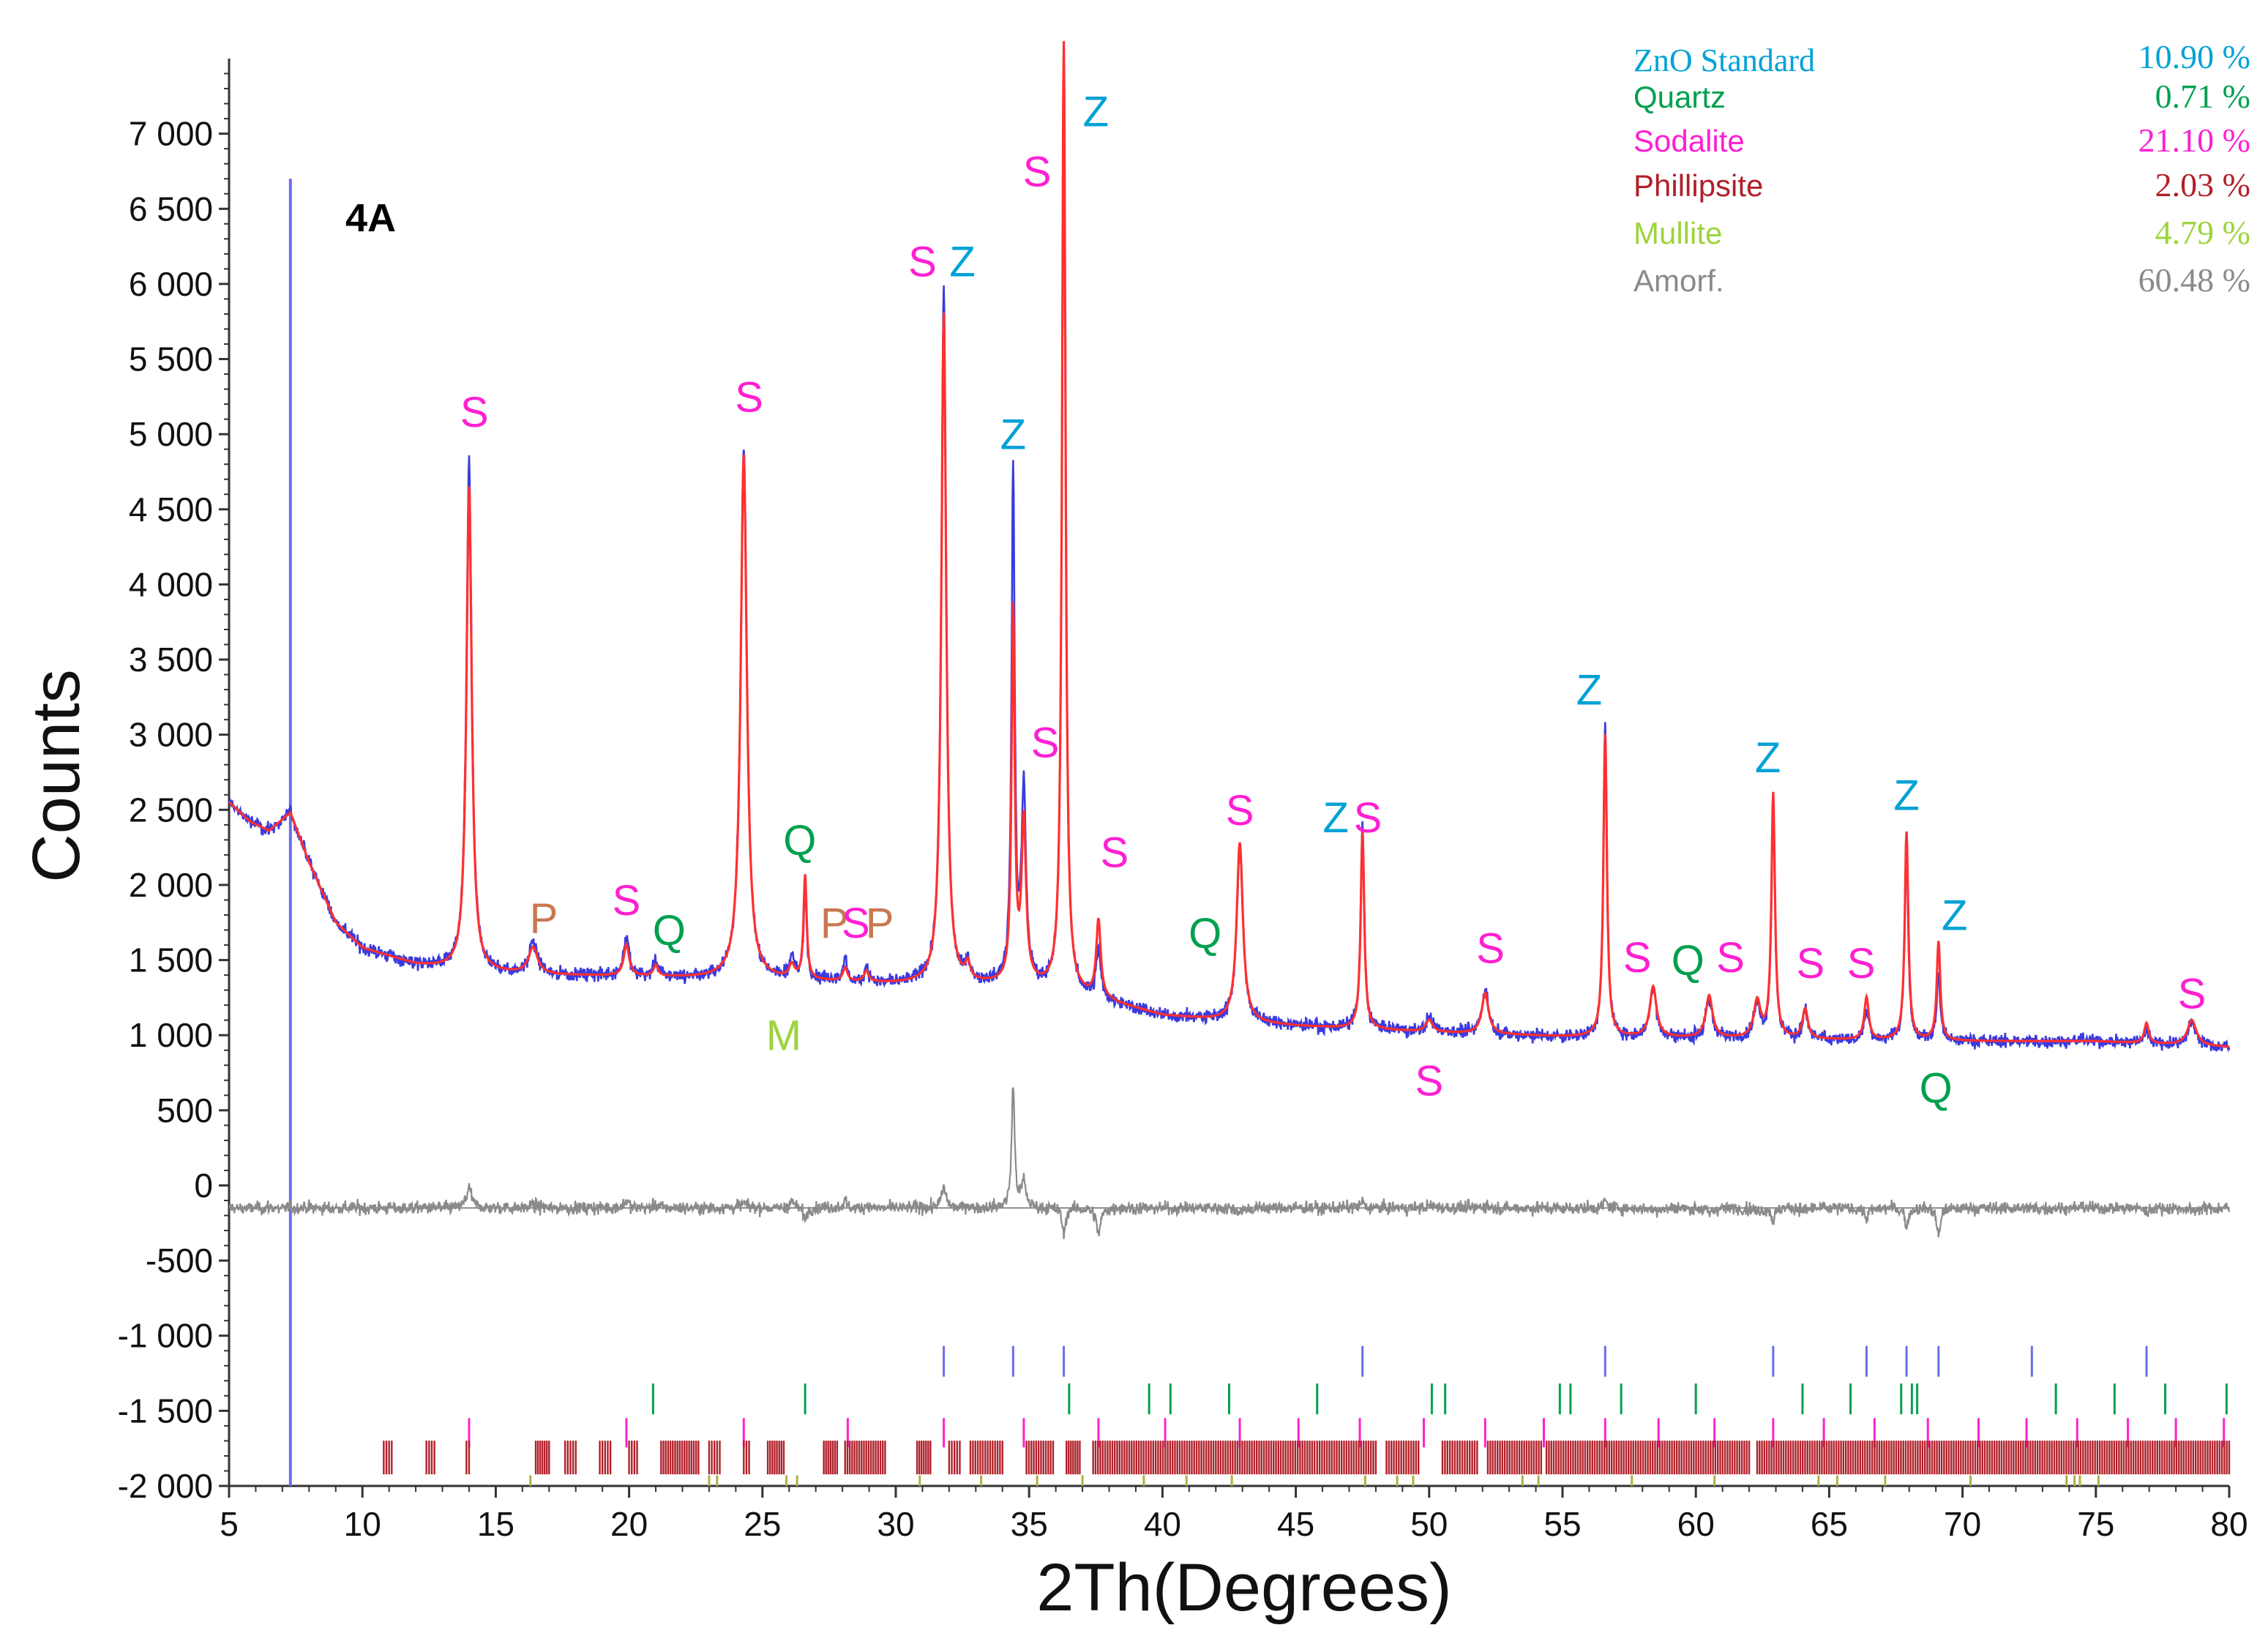 This screenshot has height=1636, width=2268. What do you see at coordinates (165, 1486) in the screenshot?
I see `y-tick-label: -2 000` at bounding box center [165, 1486].